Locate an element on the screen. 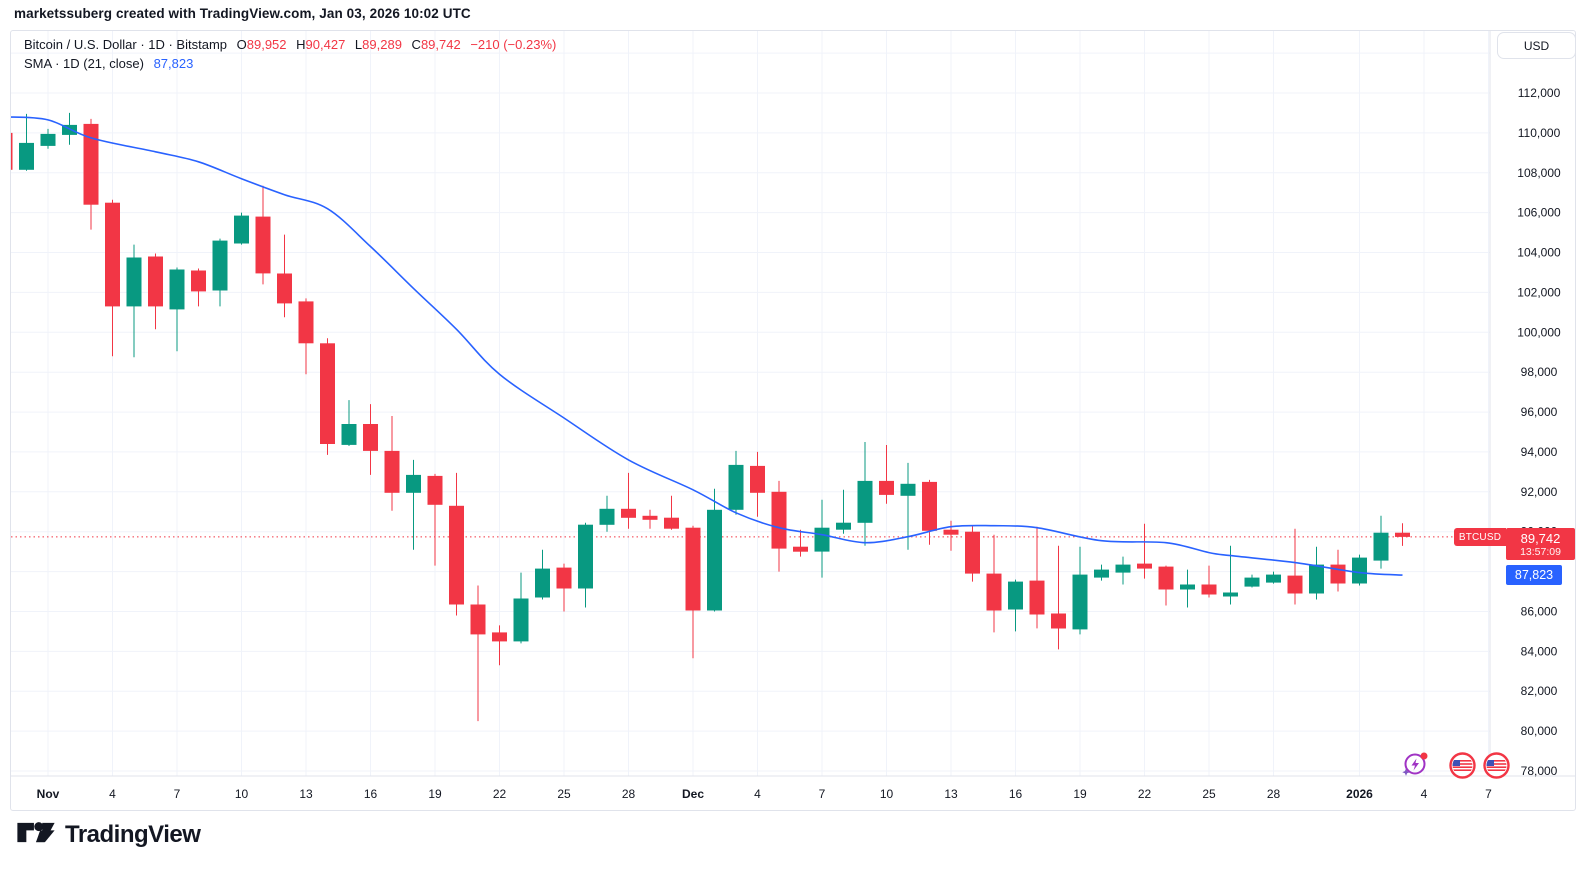 The height and width of the screenshot is (875, 1587). svg-text: 106,000 is located at coordinates (1539, 213).